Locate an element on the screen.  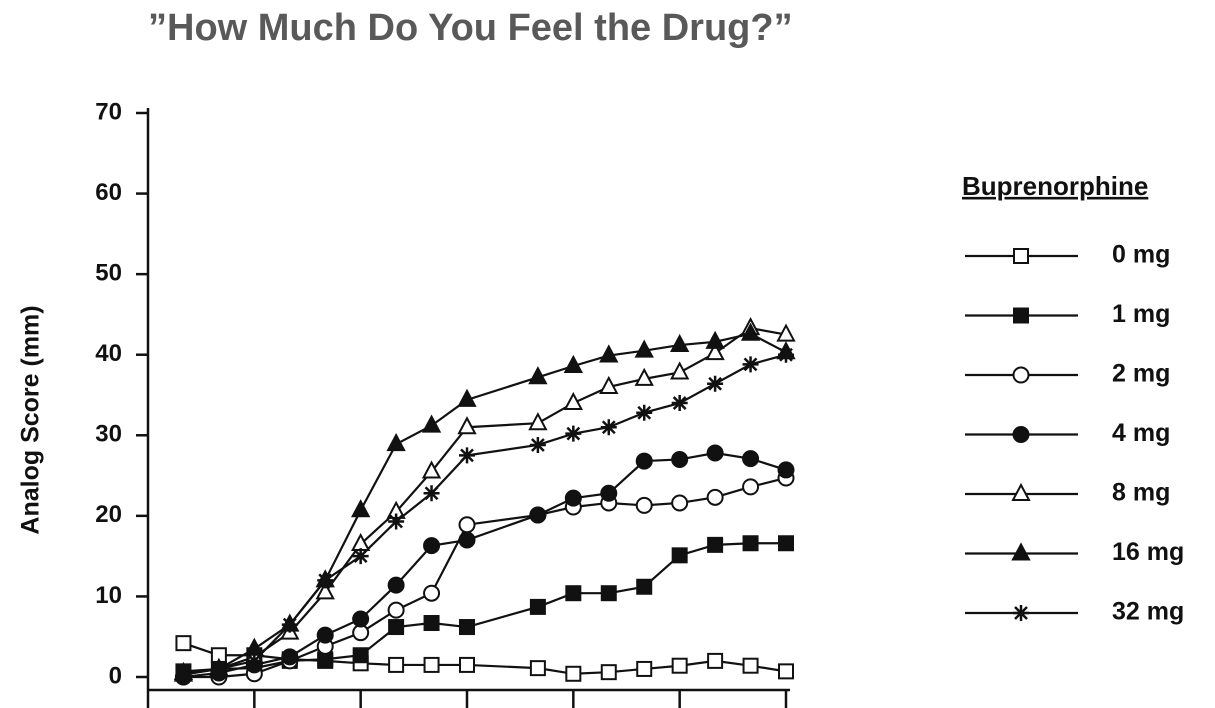
legend-label: 8 mg is located at coordinates (1141, 493).